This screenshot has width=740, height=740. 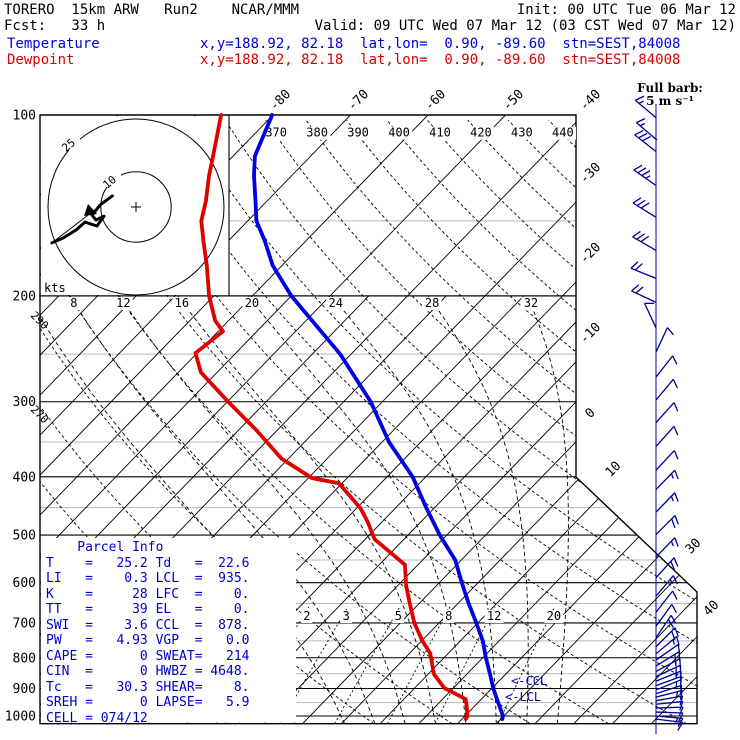 I want to click on svg-text: 28, so click(x=432, y=303).